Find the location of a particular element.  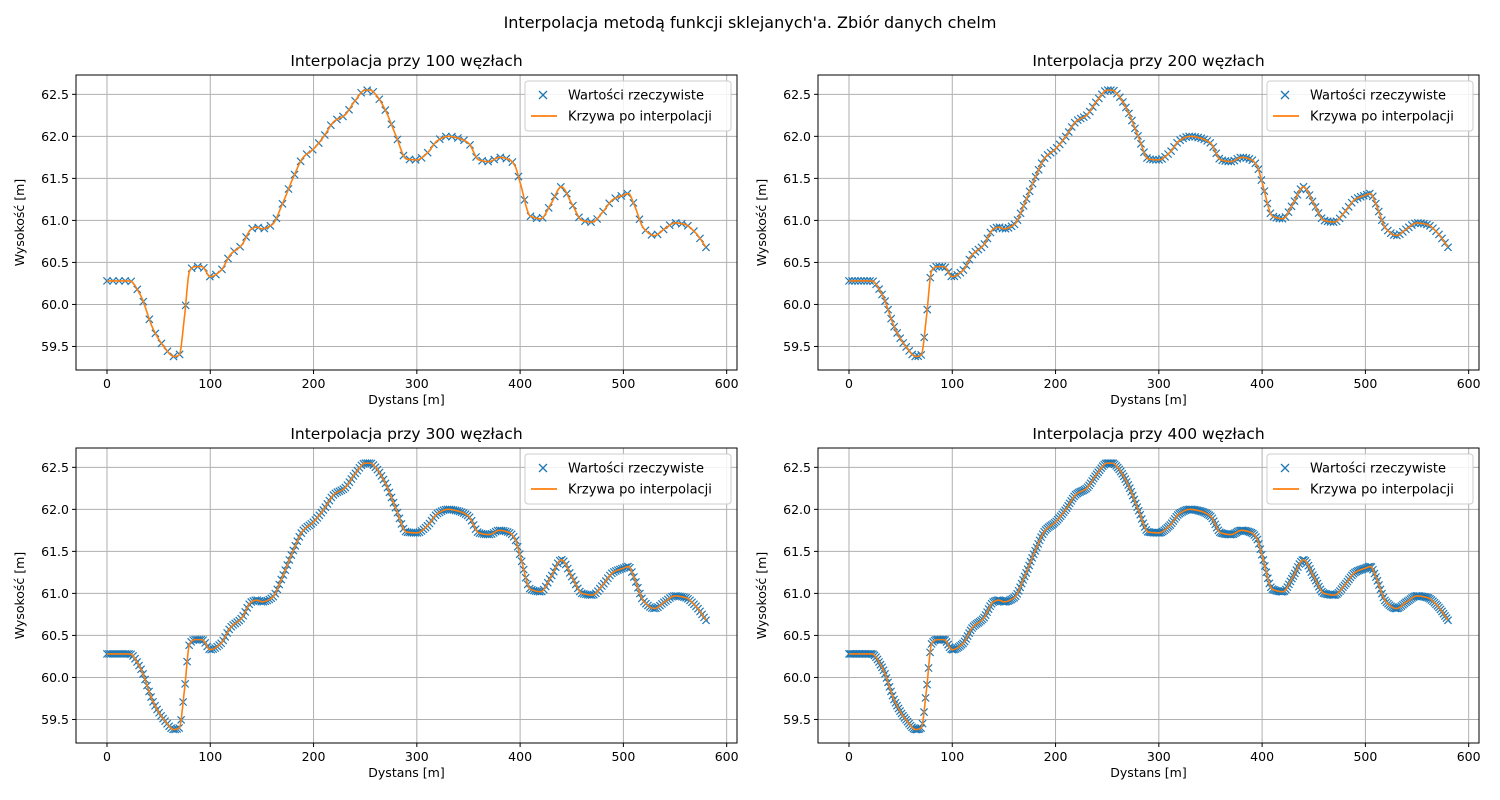

subplot-title: Interpolacja przy 200 węzłach is located at coordinates (1148, 61).